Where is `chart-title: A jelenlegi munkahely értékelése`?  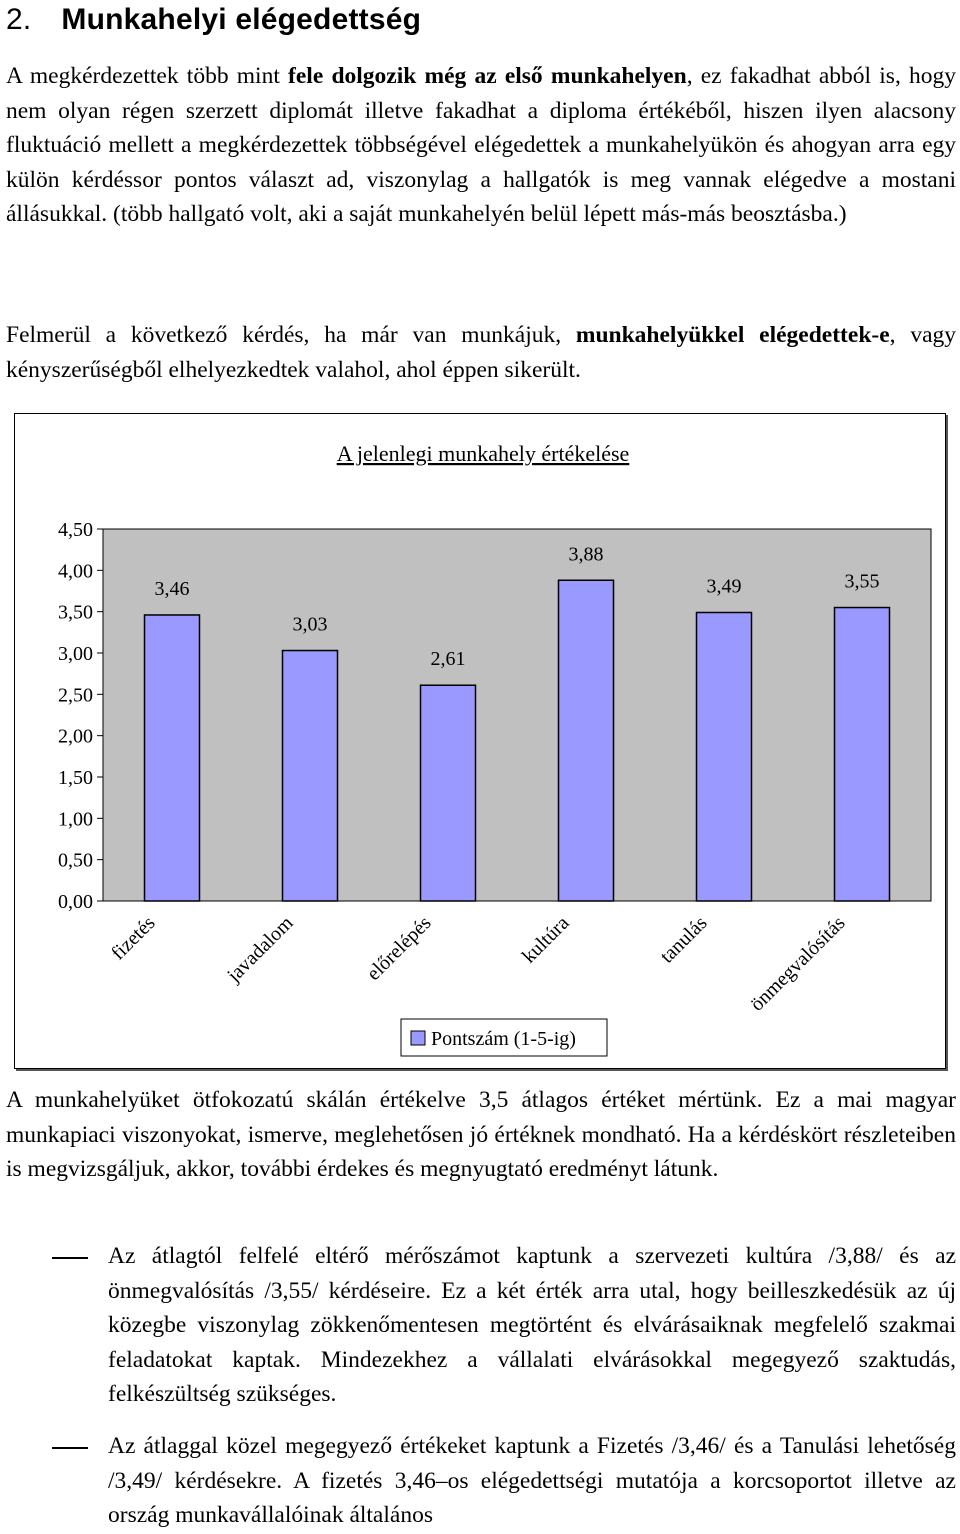 chart-title: A jelenlegi munkahely értékelése is located at coordinates (483, 453).